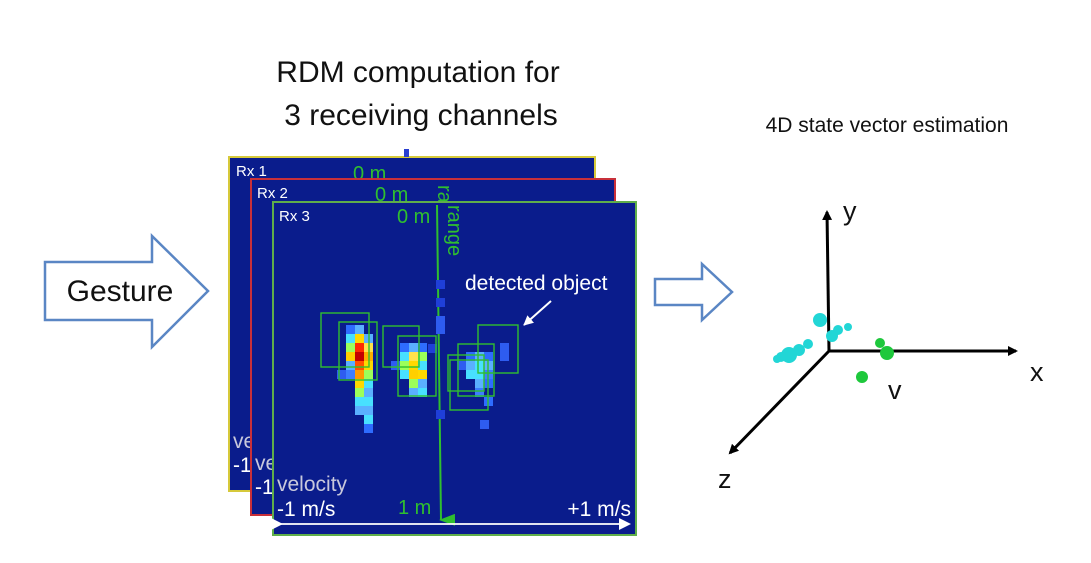  I want to click on title-line-1: RDM computation for, so click(417, 72).